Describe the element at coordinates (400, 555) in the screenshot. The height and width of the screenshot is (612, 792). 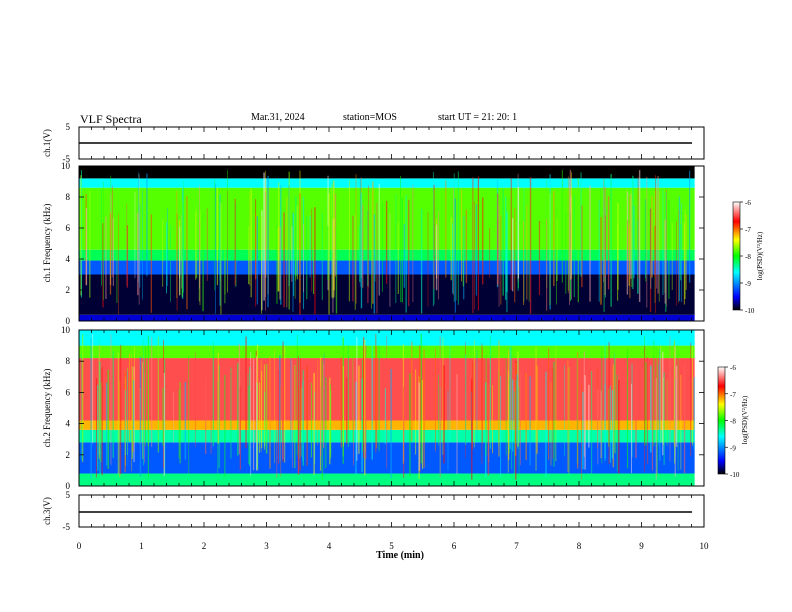
I see `x-axis-label: Time (min)` at that location.